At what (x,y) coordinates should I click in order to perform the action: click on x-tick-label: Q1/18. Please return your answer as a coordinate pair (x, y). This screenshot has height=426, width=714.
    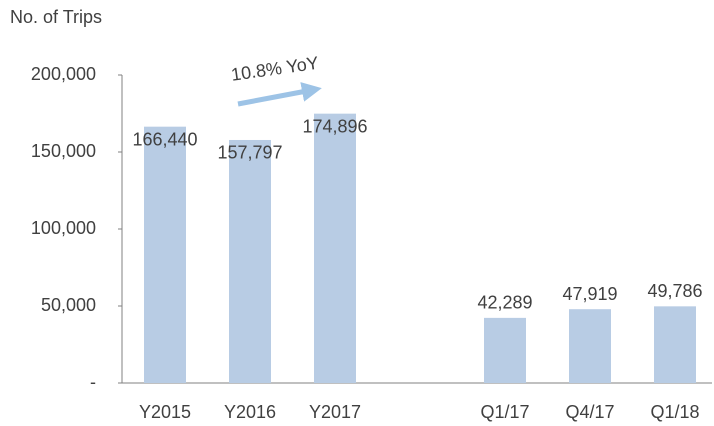
    Looking at the image, I should click on (674, 412).